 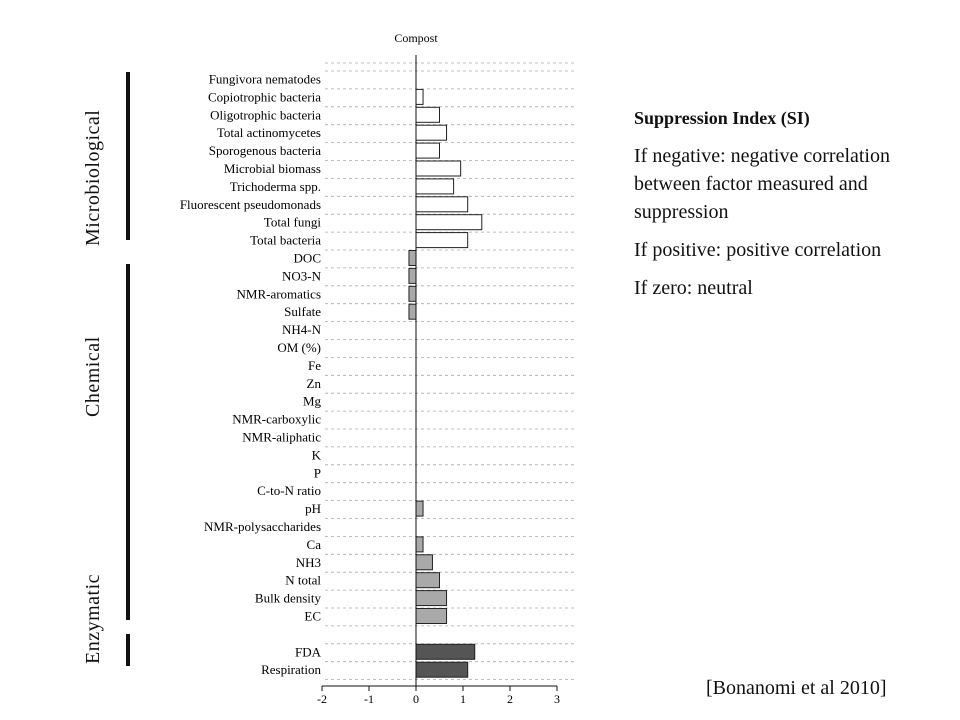 I want to click on x-tick-label: 3, so click(x=557, y=699).